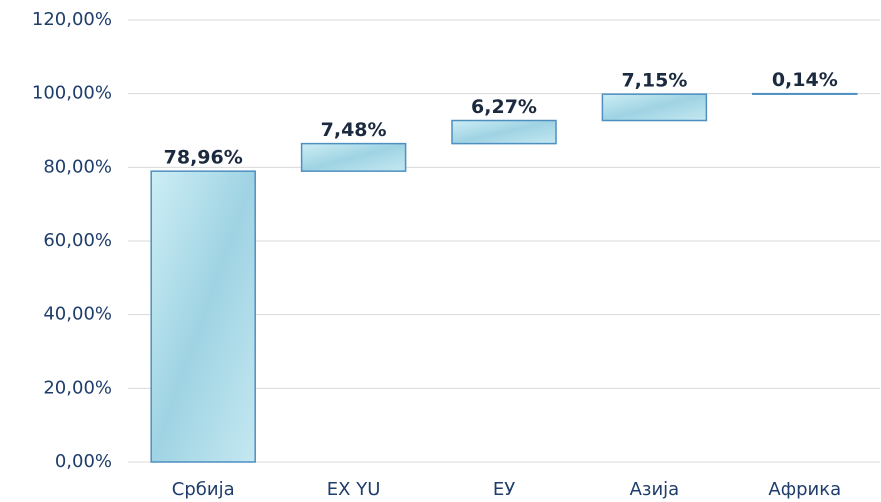 This screenshot has height=502, width=881. What do you see at coordinates (72, 19) in the screenshot?
I see `y-tick-label: 120,00%` at bounding box center [72, 19].